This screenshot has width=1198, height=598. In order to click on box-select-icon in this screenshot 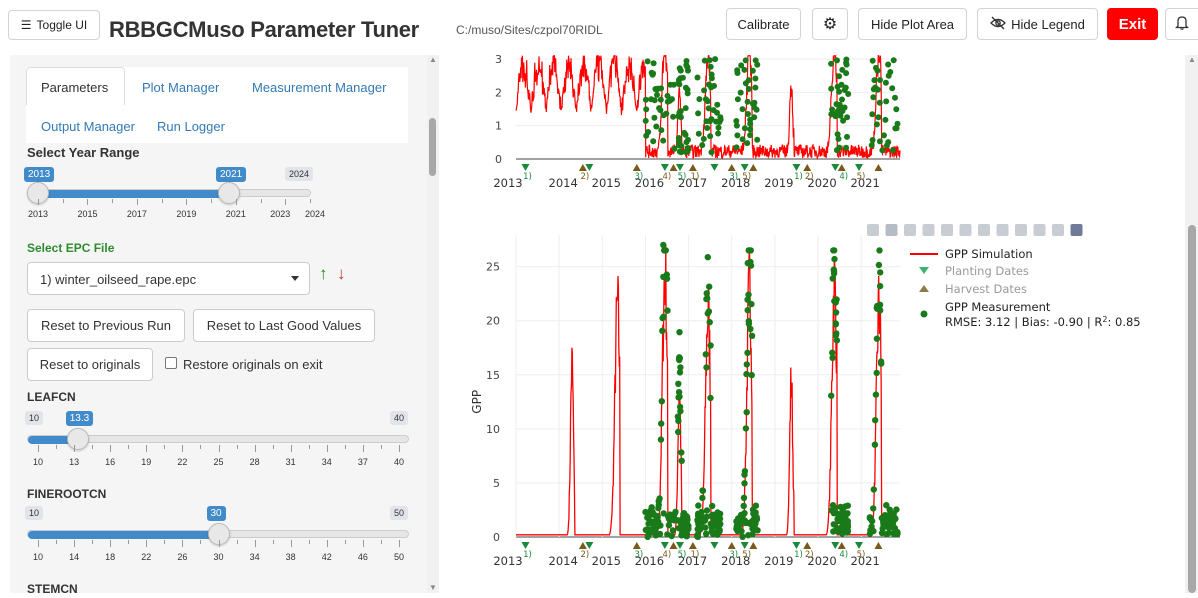, I will do `click(928, 230)`.